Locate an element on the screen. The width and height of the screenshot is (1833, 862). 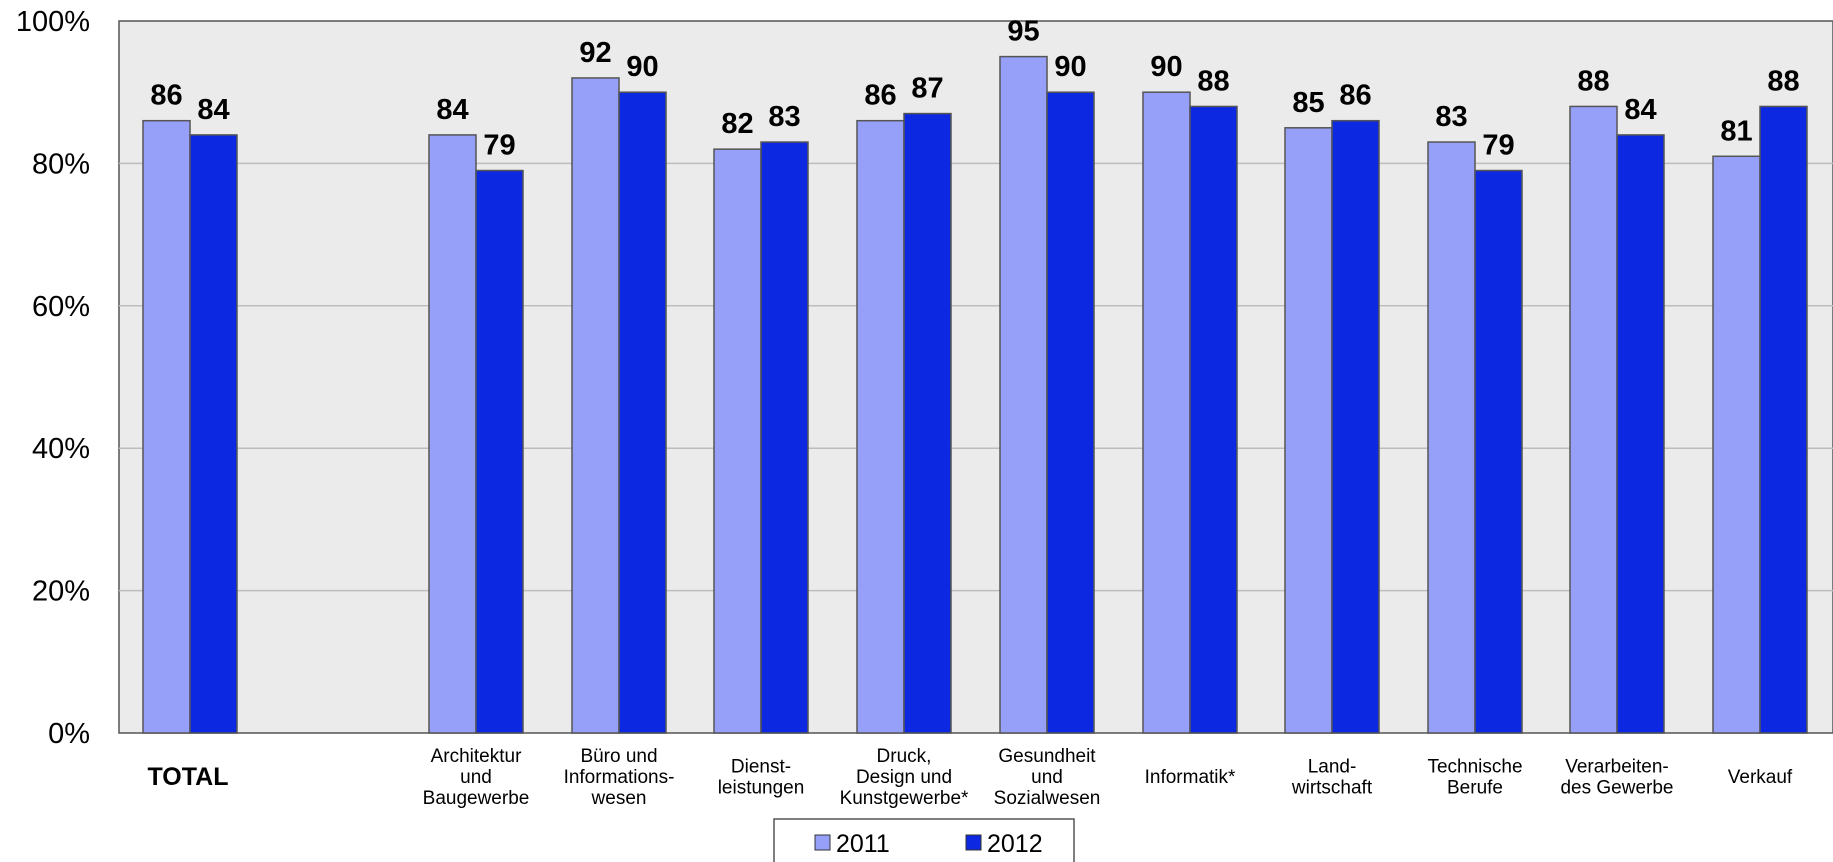
y-tick-label: 40% is located at coordinates (61, 449).